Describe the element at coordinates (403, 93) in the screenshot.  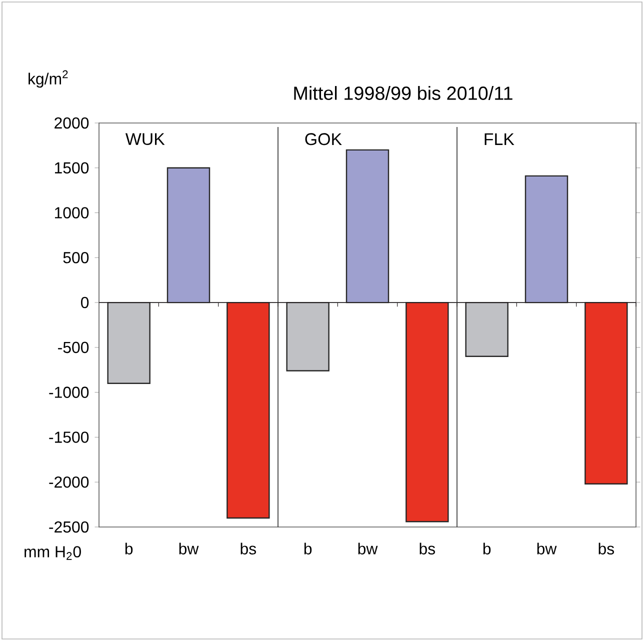
I see `chart-title: Mittel 1998/99 bis 2010/11` at that location.